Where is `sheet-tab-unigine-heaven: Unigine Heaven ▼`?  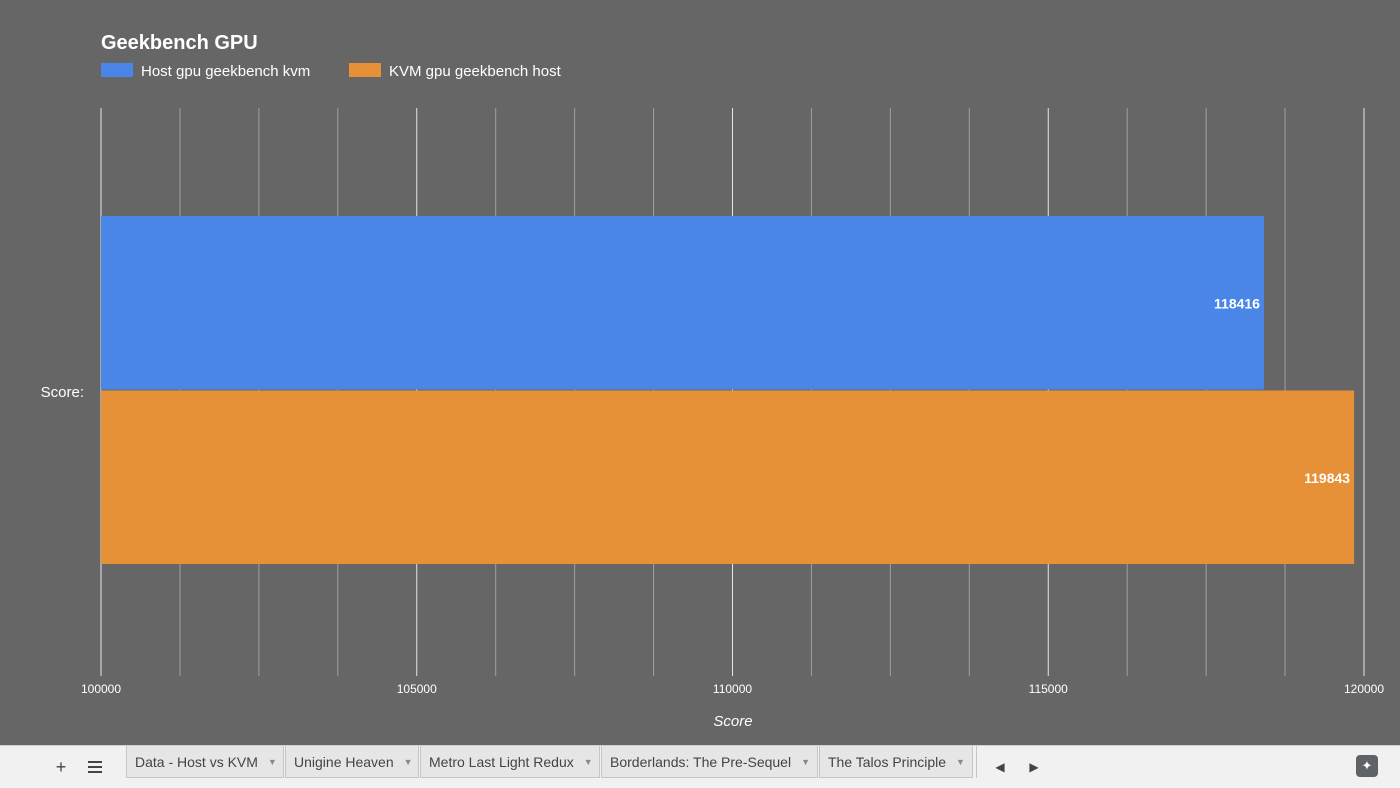 sheet-tab-unigine-heaven: Unigine Heaven ▼ is located at coordinates (352, 762).